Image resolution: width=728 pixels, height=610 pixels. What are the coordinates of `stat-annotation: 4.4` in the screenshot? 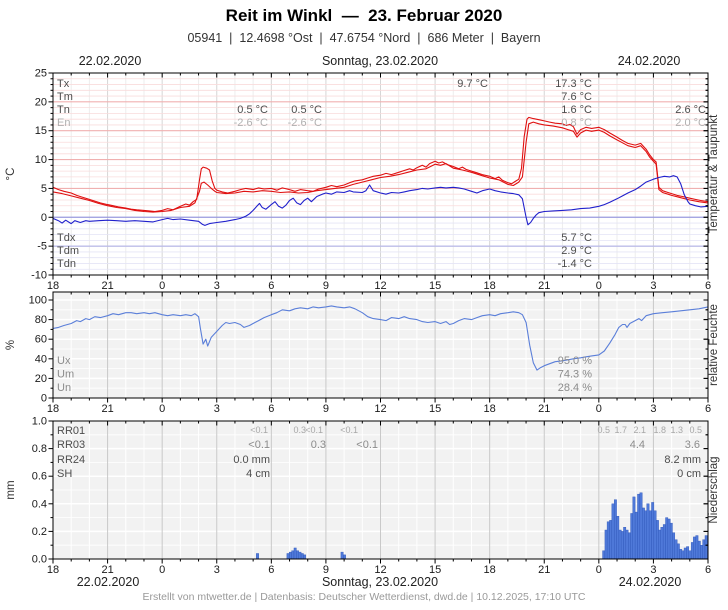 It's located at (637, 445).